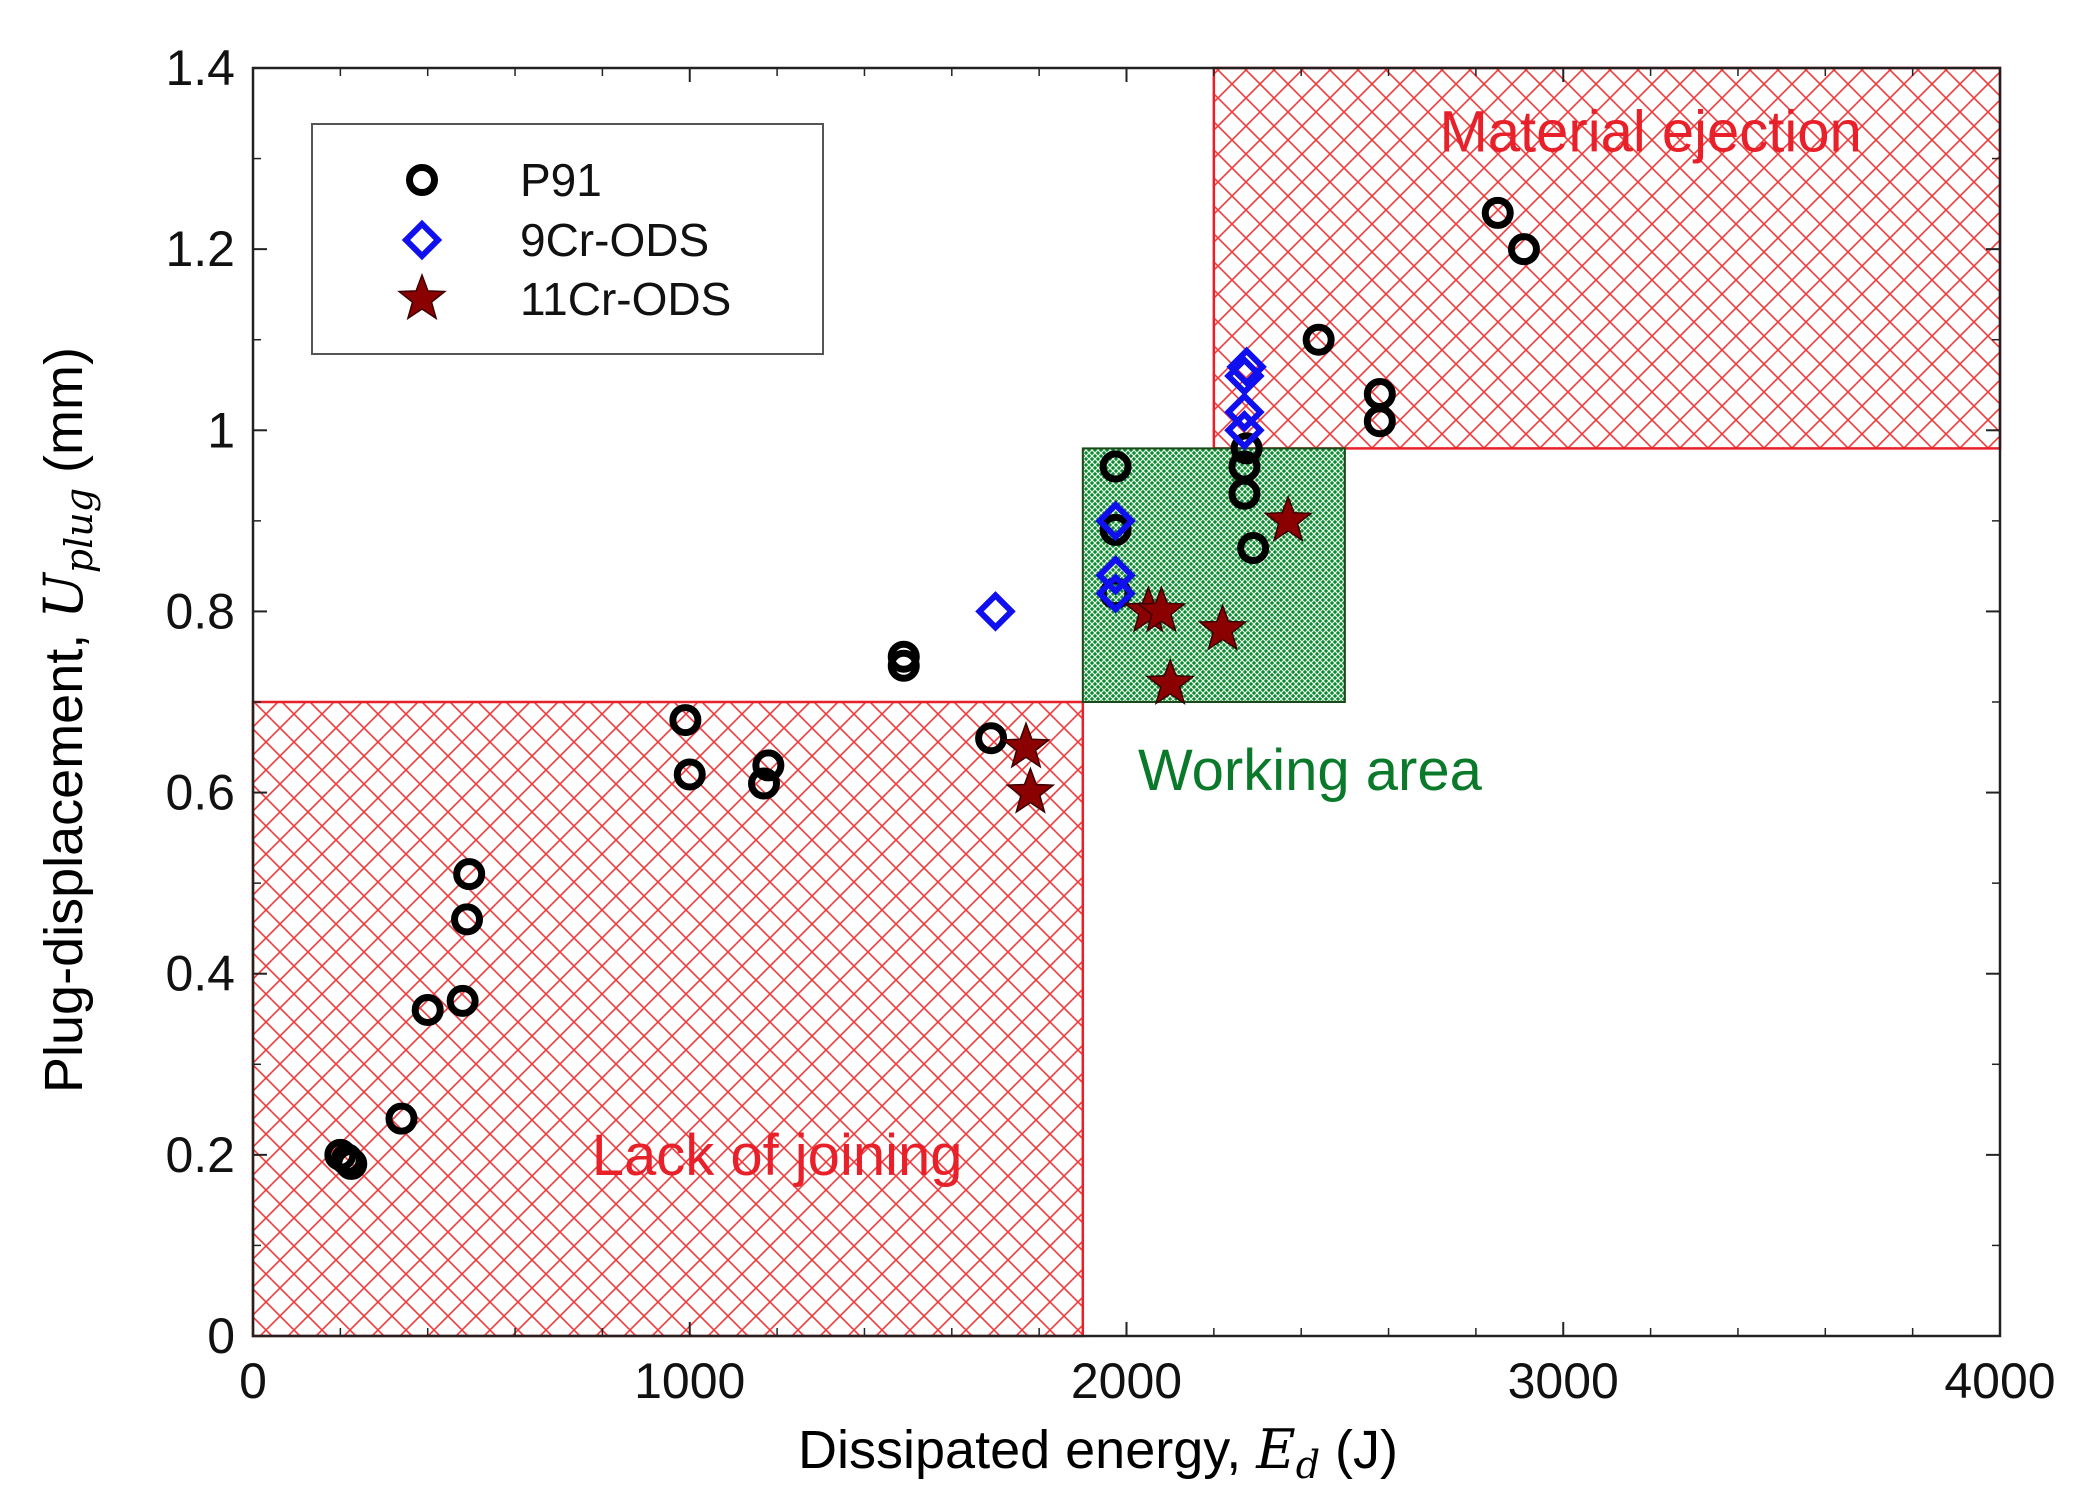 The width and height of the screenshot is (2082, 1493). I want to click on region-label-lack-of-joining: Lack of joining, so click(777, 1155).